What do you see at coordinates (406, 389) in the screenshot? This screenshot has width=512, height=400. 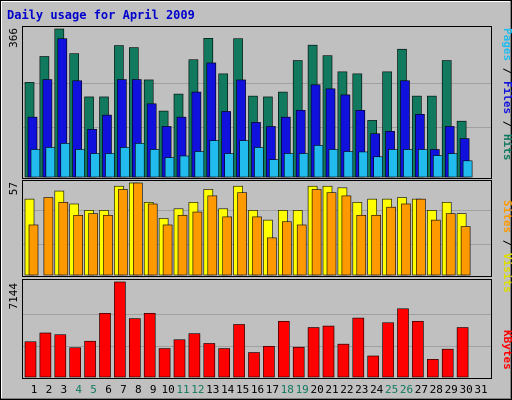 I see `x-tick-label: 26` at bounding box center [406, 389].